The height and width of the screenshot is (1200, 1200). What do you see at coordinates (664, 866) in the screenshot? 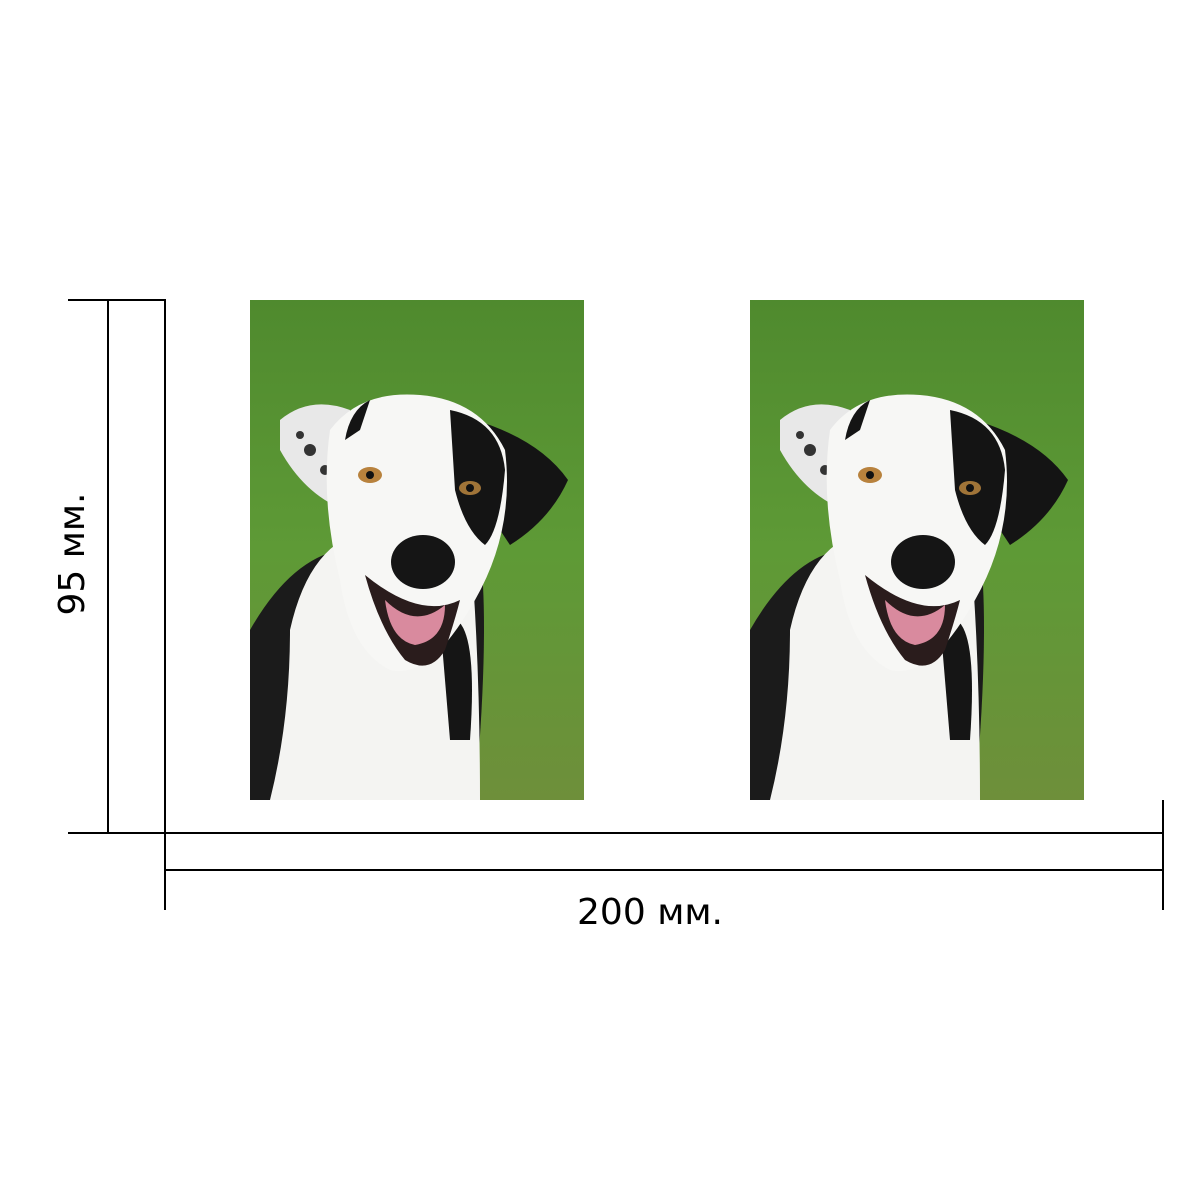
I see `width-dimension: 200 мм.` at bounding box center [664, 866].